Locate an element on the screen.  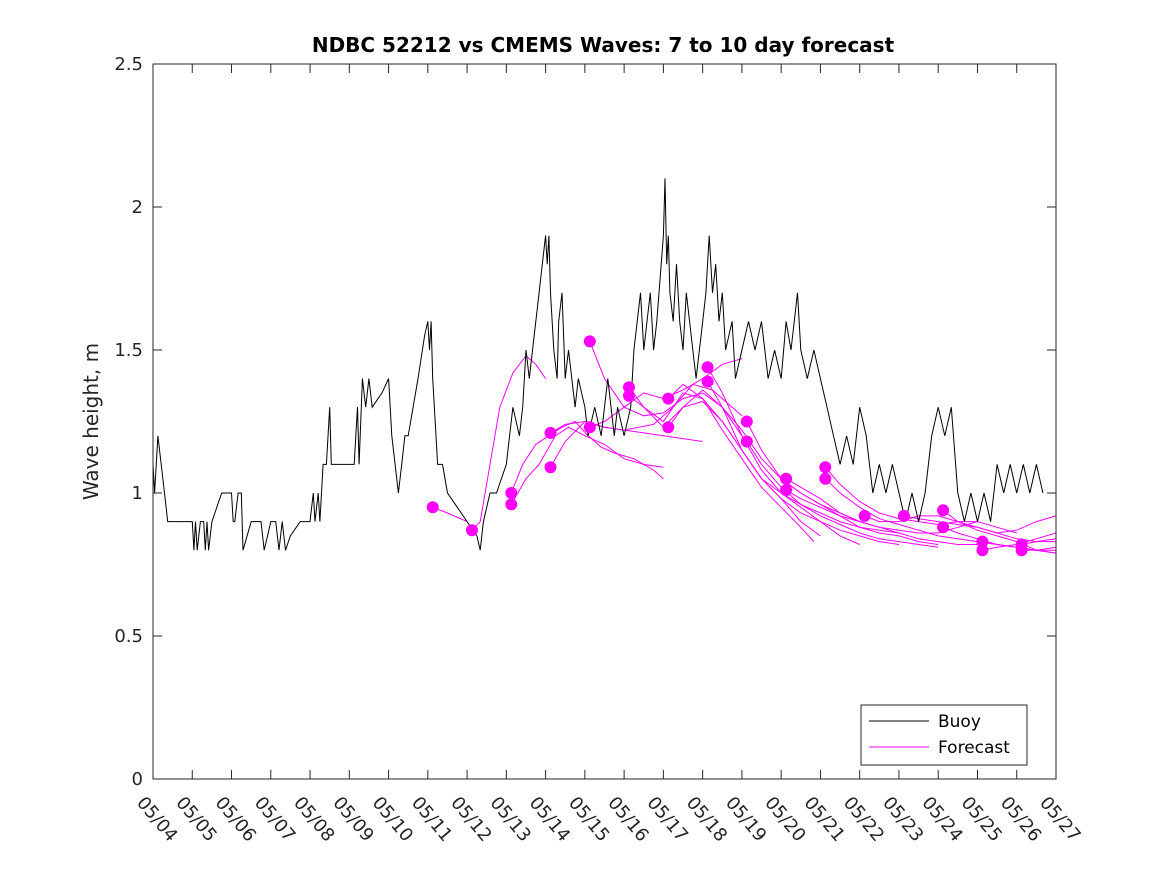
legend-box is located at coordinates (944, 735).